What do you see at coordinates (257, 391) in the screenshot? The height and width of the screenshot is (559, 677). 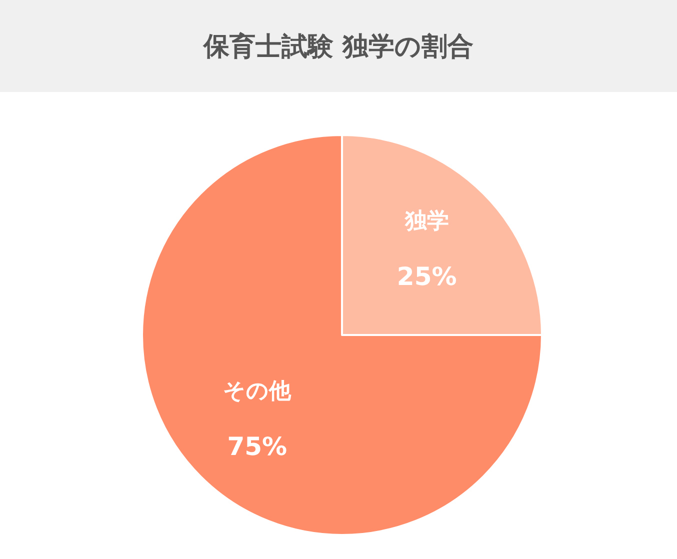 I see `slice-label: その他` at bounding box center [257, 391].